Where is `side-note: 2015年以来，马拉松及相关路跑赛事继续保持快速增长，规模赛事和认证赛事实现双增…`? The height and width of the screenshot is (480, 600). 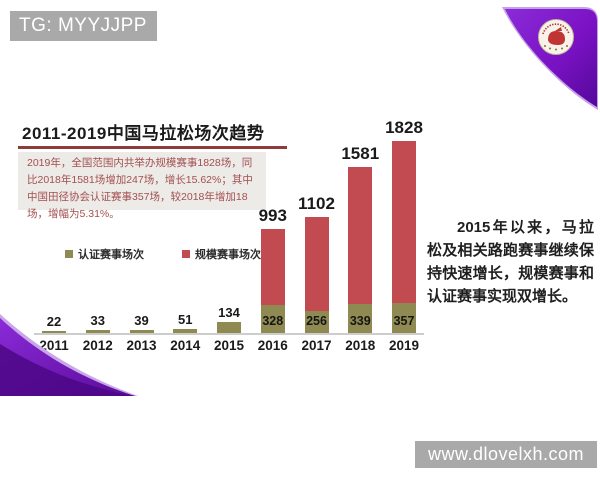 side-note: 2015年以来，马拉松及相关路跑赛事继续保持快速增长，规模赛事和认证赛事实现双增… is located at coordinates (510, 262).